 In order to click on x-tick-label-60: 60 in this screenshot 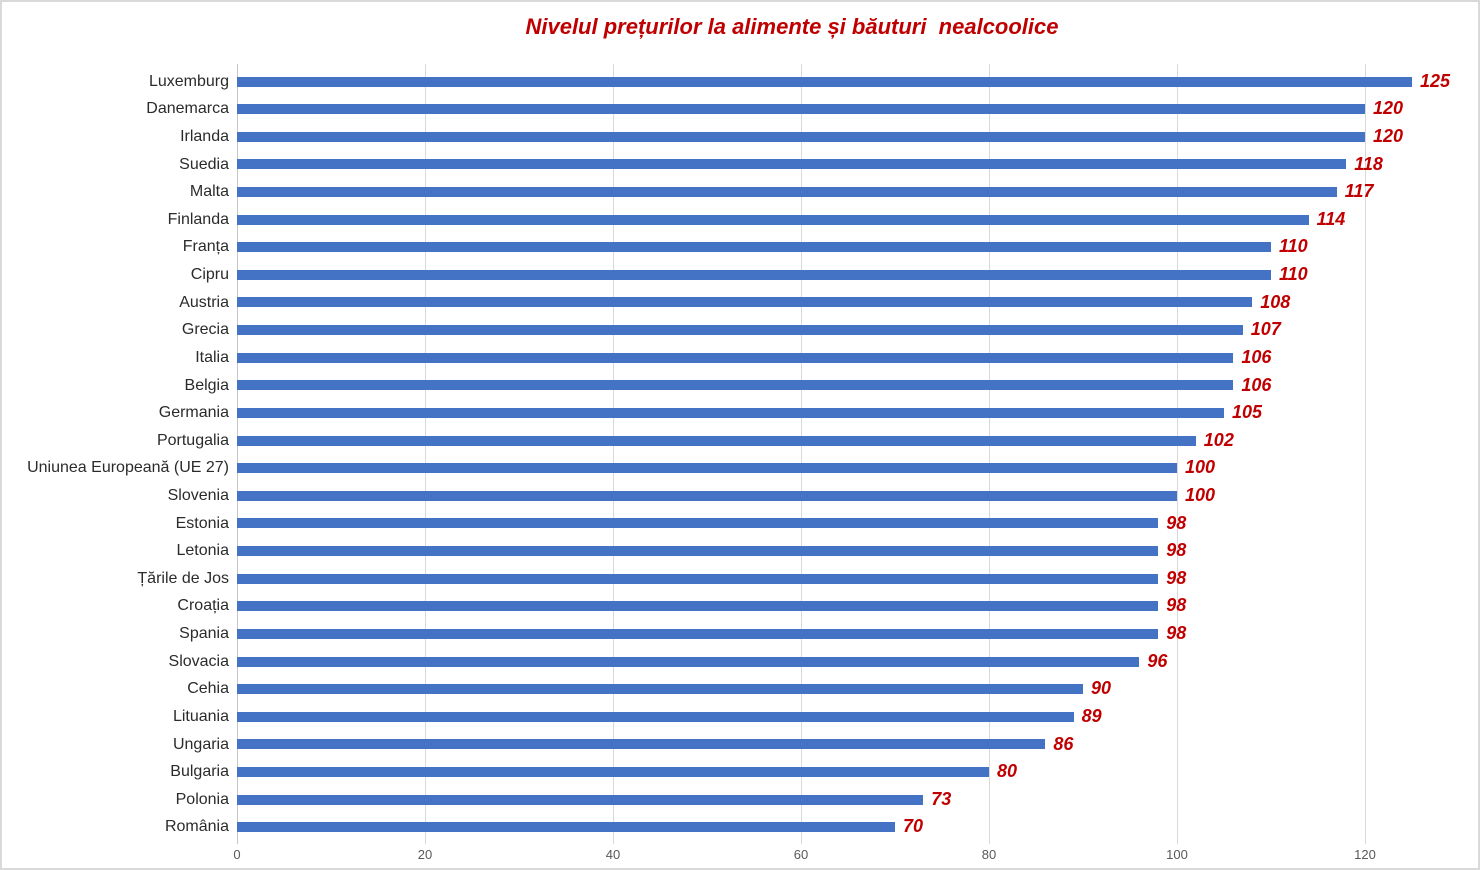, I will do `click(801, 854)`.